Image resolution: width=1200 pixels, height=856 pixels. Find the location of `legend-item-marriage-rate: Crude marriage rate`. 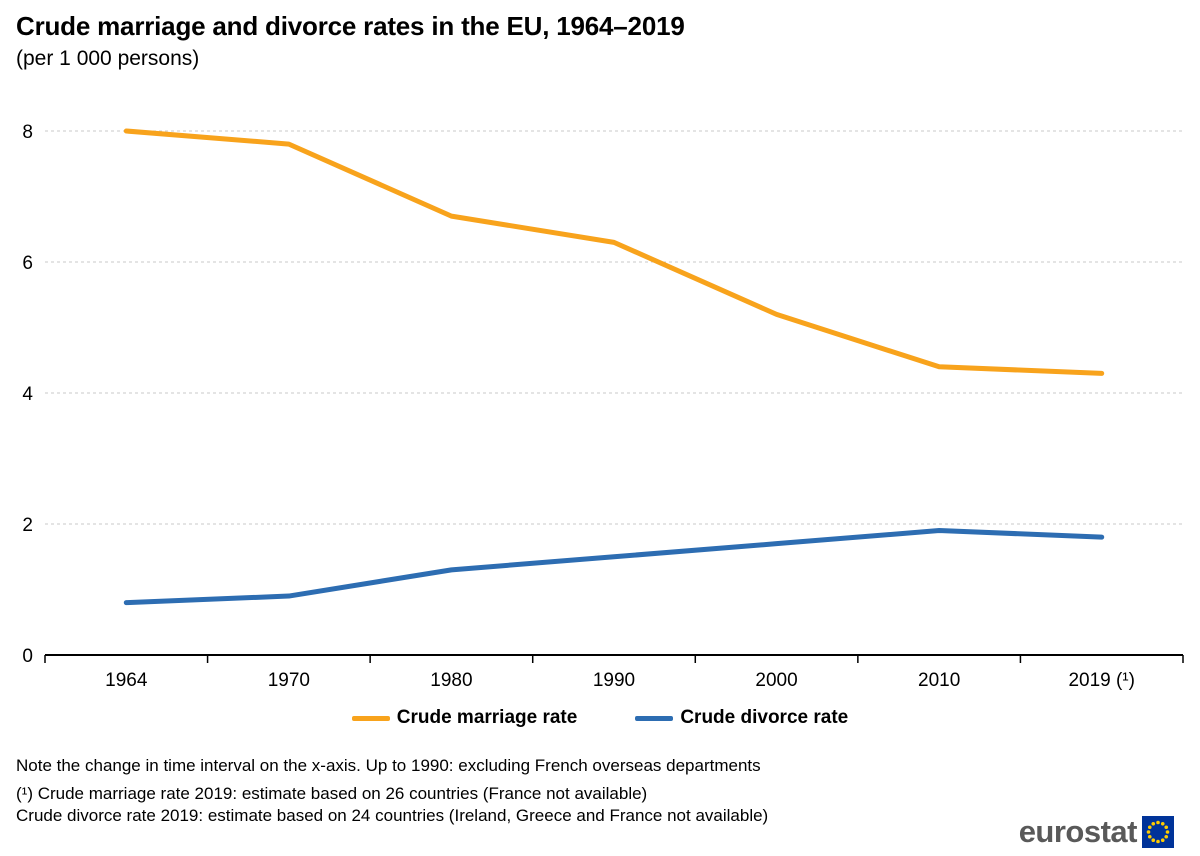

legend-item-marriage-rate: Crude marriage rate is located at coordinates (464, 718).